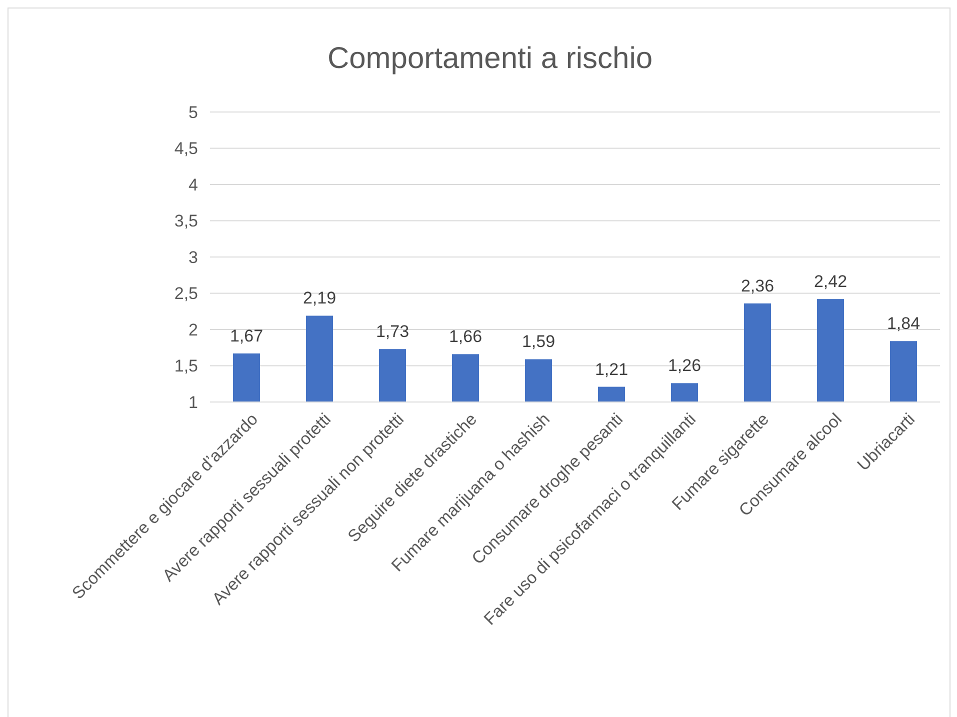  I want to click on data-label: 2,36, so click(757, 286).